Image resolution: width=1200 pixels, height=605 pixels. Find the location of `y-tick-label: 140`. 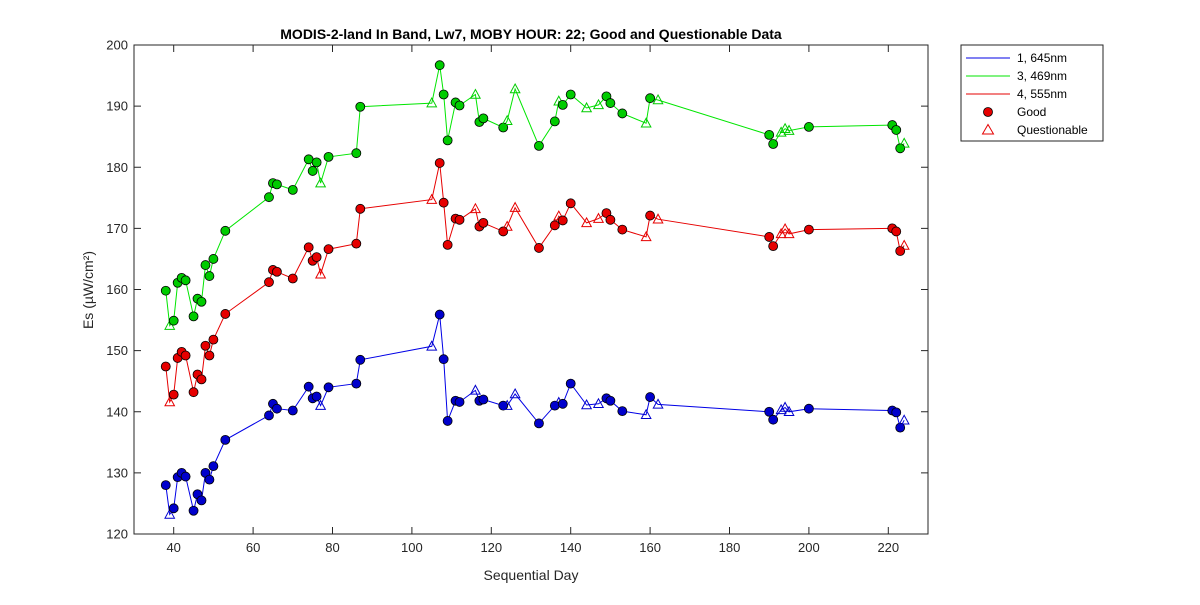

y-tick-label: 140 is located at coordinates (117, 411).